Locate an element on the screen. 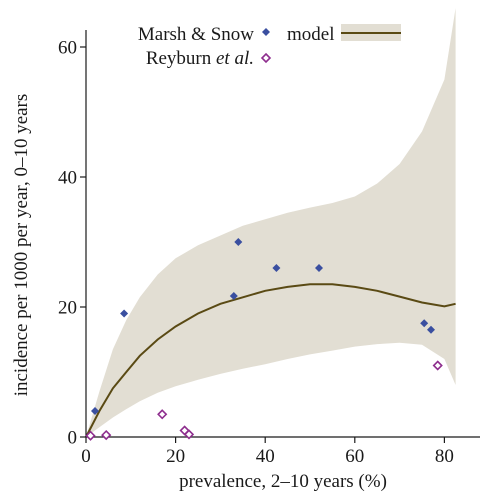  legend-label-marsh-snow: Marsh & Snow is located at coordinates (196, 34).